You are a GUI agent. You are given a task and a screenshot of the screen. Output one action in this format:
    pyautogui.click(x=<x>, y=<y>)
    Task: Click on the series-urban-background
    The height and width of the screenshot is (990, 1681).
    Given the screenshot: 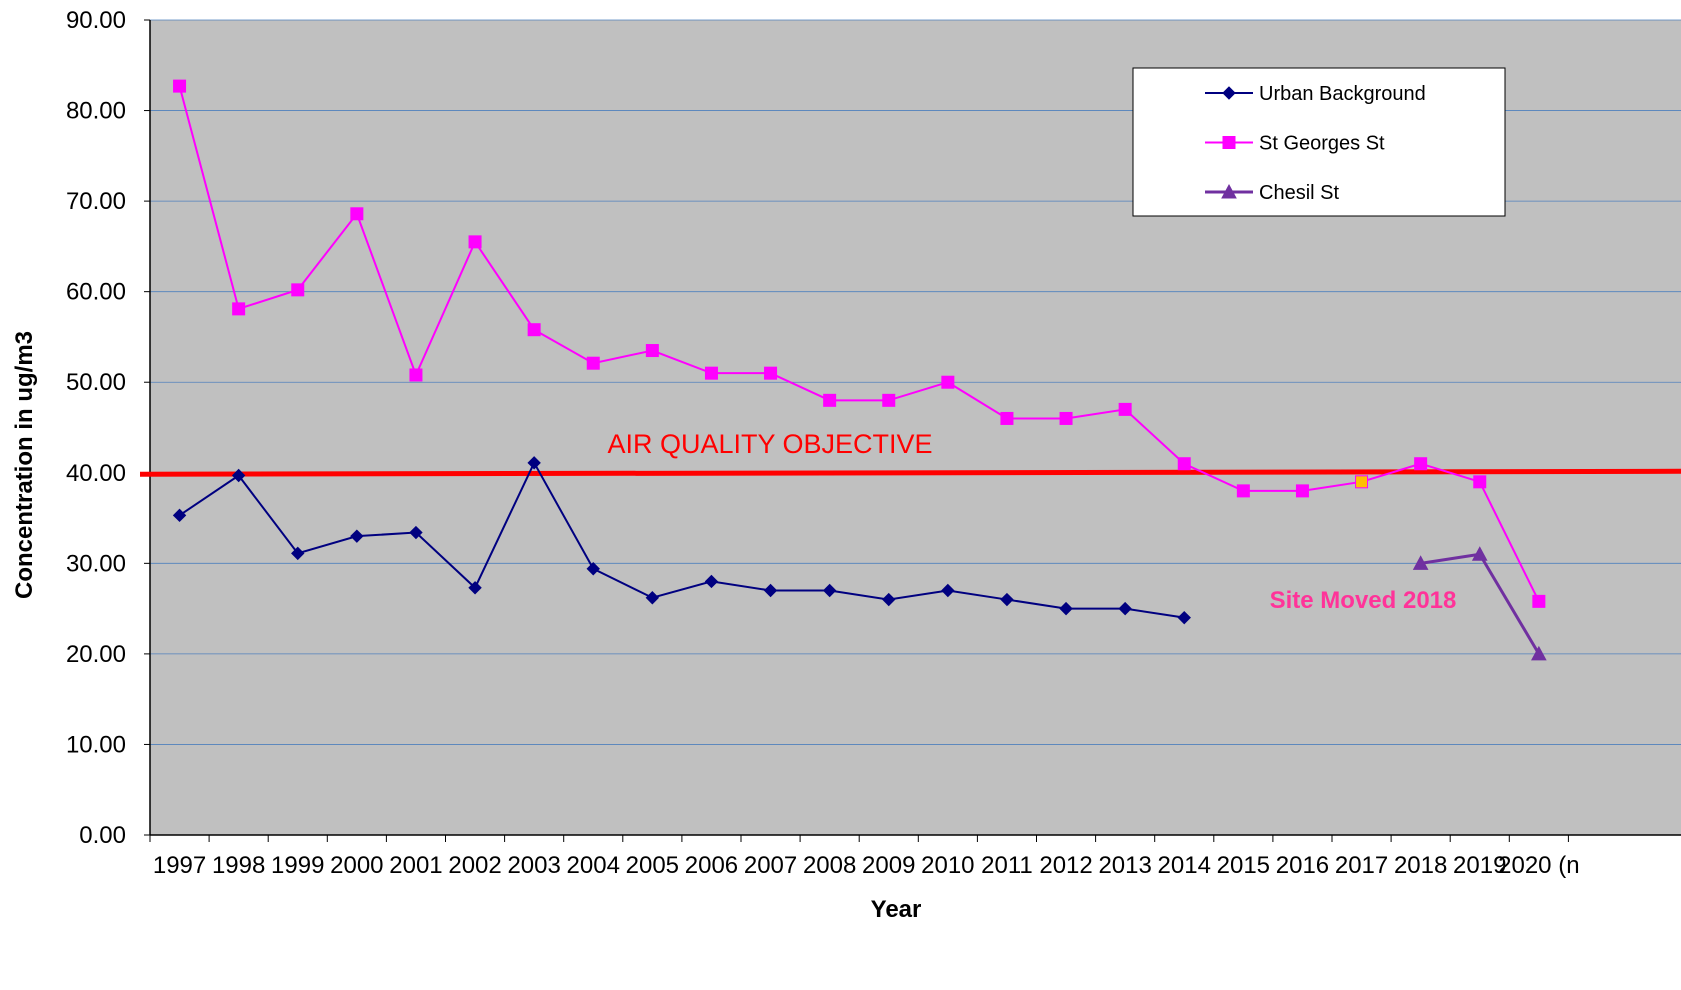 What is the action you would take?
    pyautogui.click(x=681, y=540)
    